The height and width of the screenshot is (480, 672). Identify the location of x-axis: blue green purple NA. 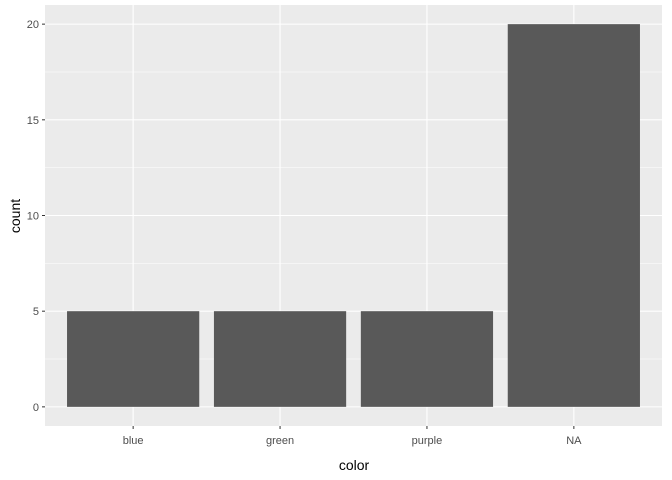
(352, 436).